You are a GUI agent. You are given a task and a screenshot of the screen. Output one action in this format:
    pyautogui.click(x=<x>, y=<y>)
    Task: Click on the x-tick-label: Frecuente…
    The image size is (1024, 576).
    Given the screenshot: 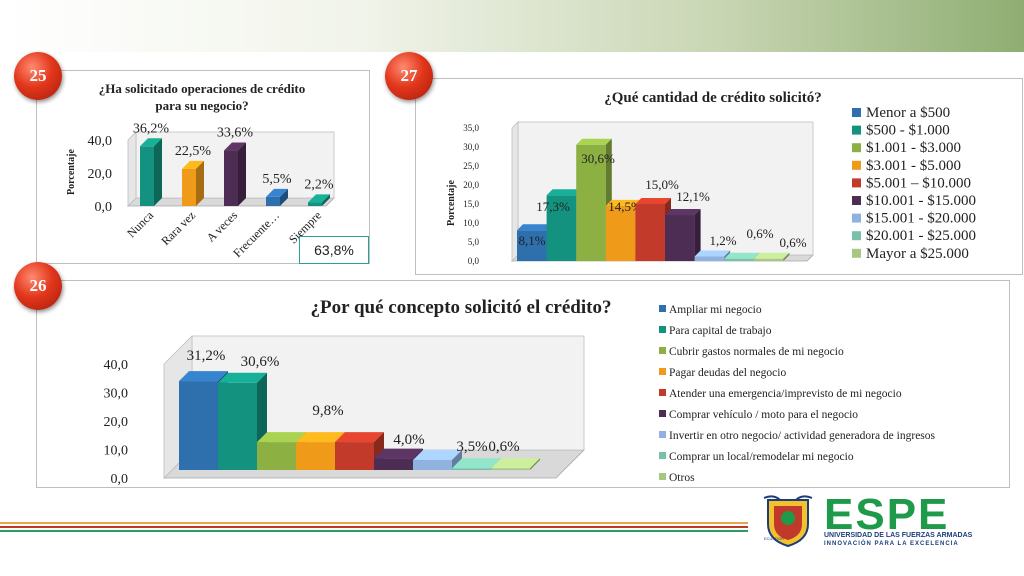 What is the action you would take?
    pyautogui.click(x=256, y=234)
    